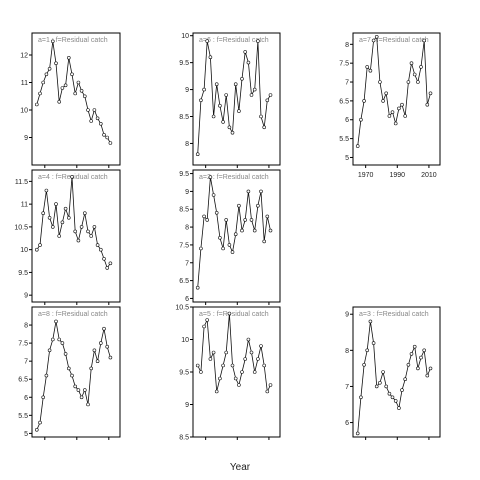 This screenshot has height=480, width=480. What do you see at coordinates (24, 56) in the screenshot?
I see `y-tick-label: 12` at bounding box center [24, 56].